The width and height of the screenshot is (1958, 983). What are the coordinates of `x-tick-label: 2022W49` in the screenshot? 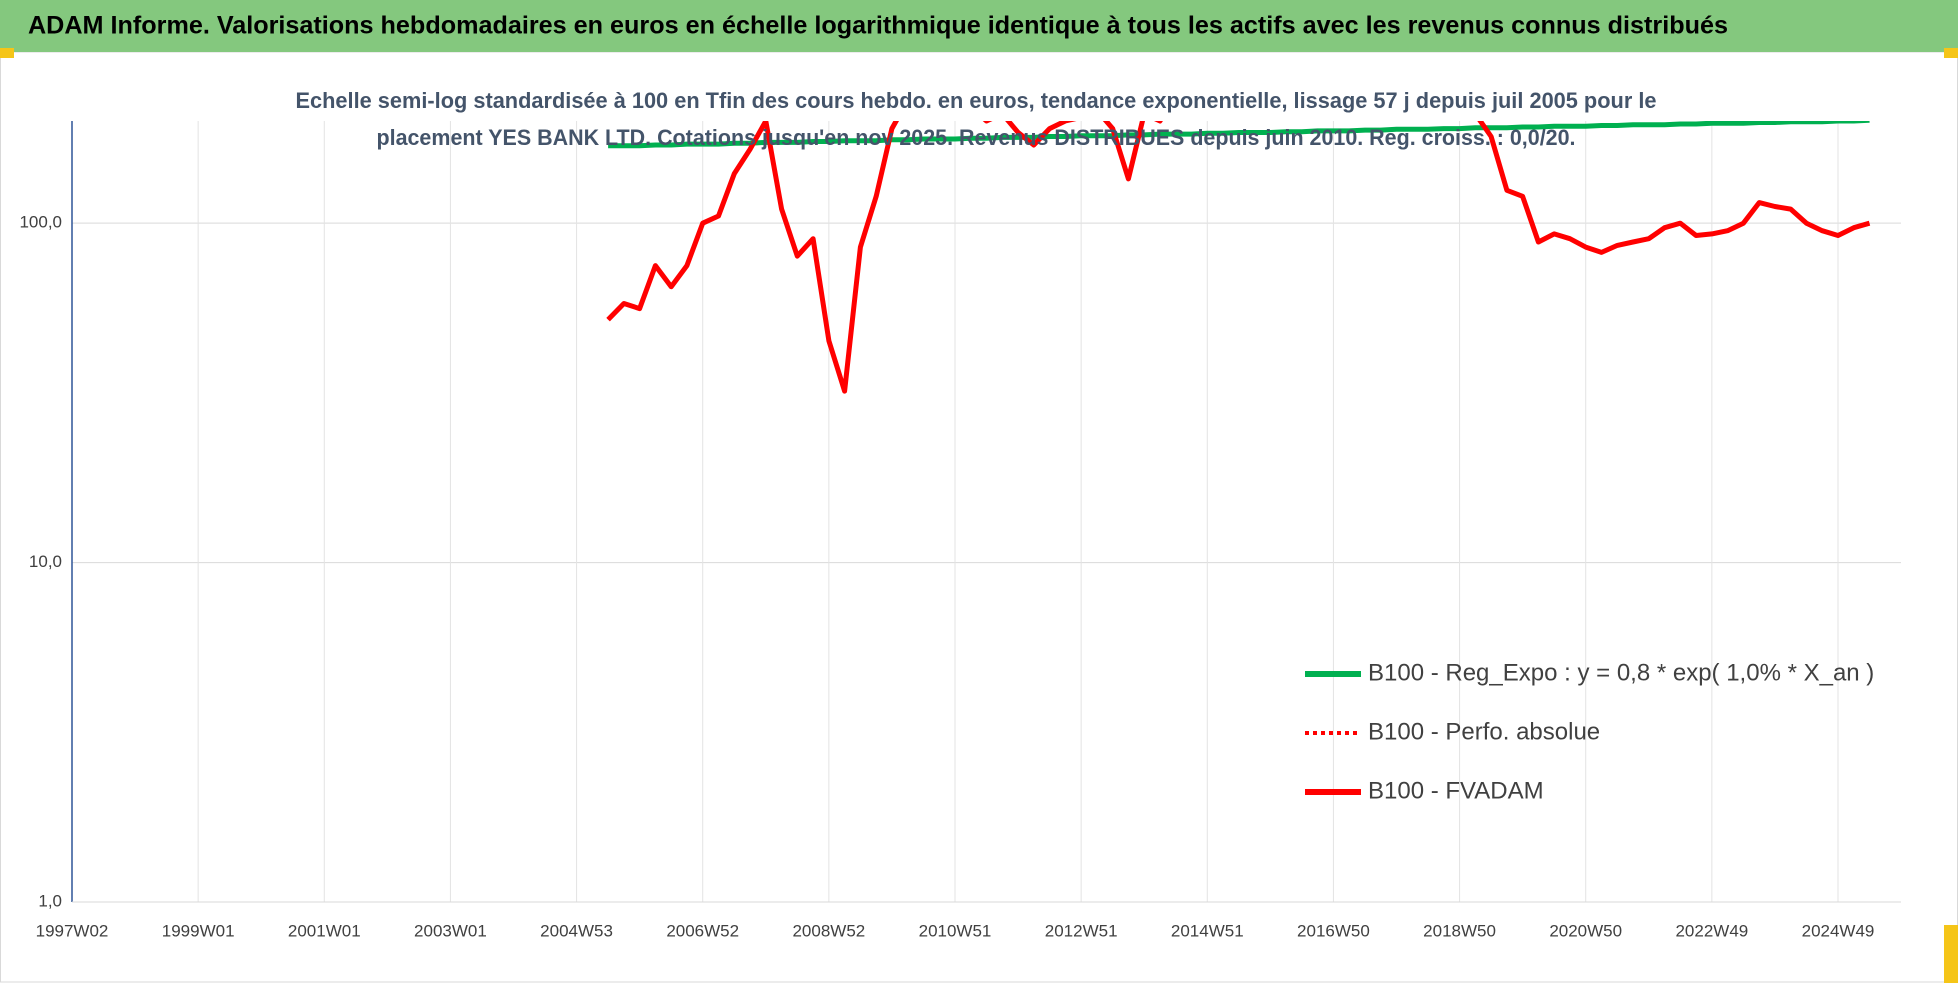 It's located at (1711, 930).